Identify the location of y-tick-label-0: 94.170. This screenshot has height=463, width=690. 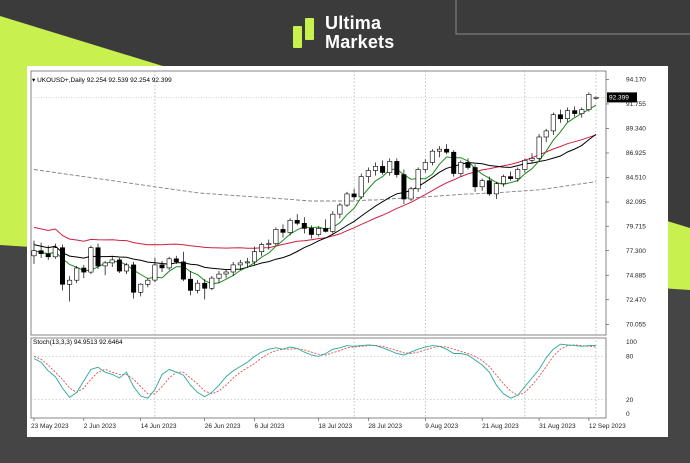
(636, 80).